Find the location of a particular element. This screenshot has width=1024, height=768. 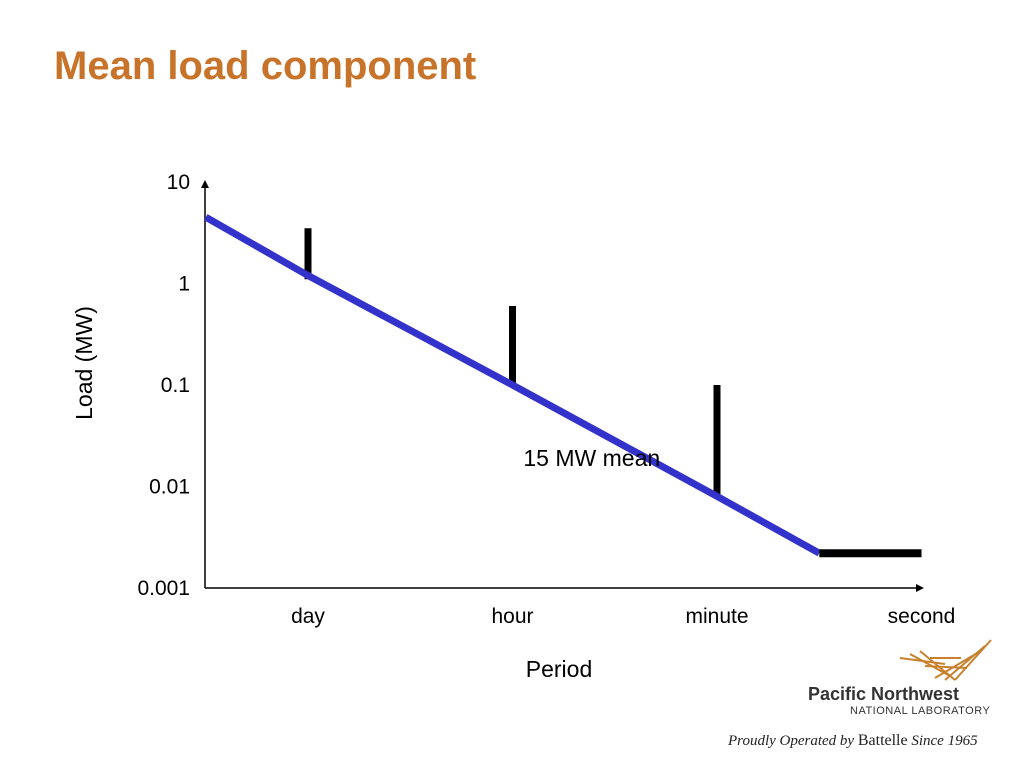

pnnl-logo-mark is located at coordinates (945, 660).